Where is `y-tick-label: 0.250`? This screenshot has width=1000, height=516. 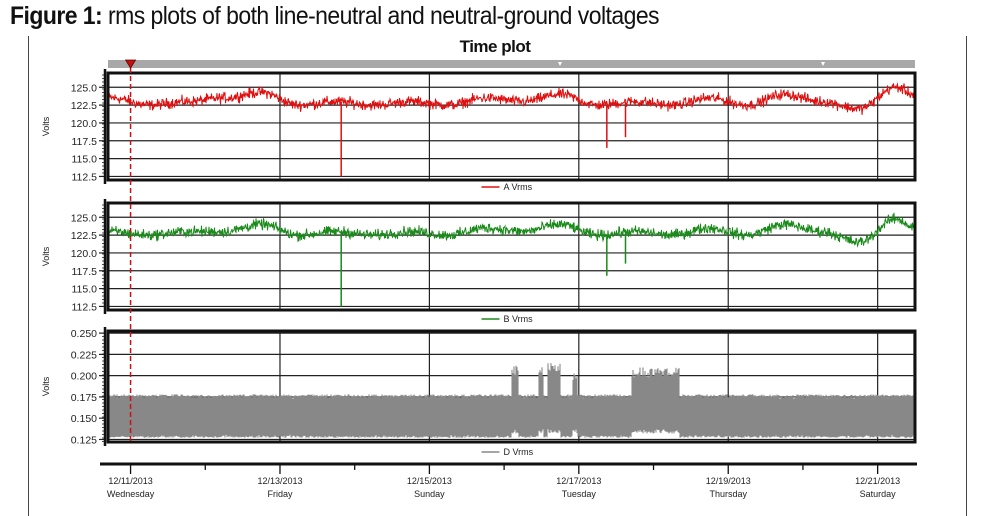
y-tick-label: 0.250 is located at coordinates (84, 334).